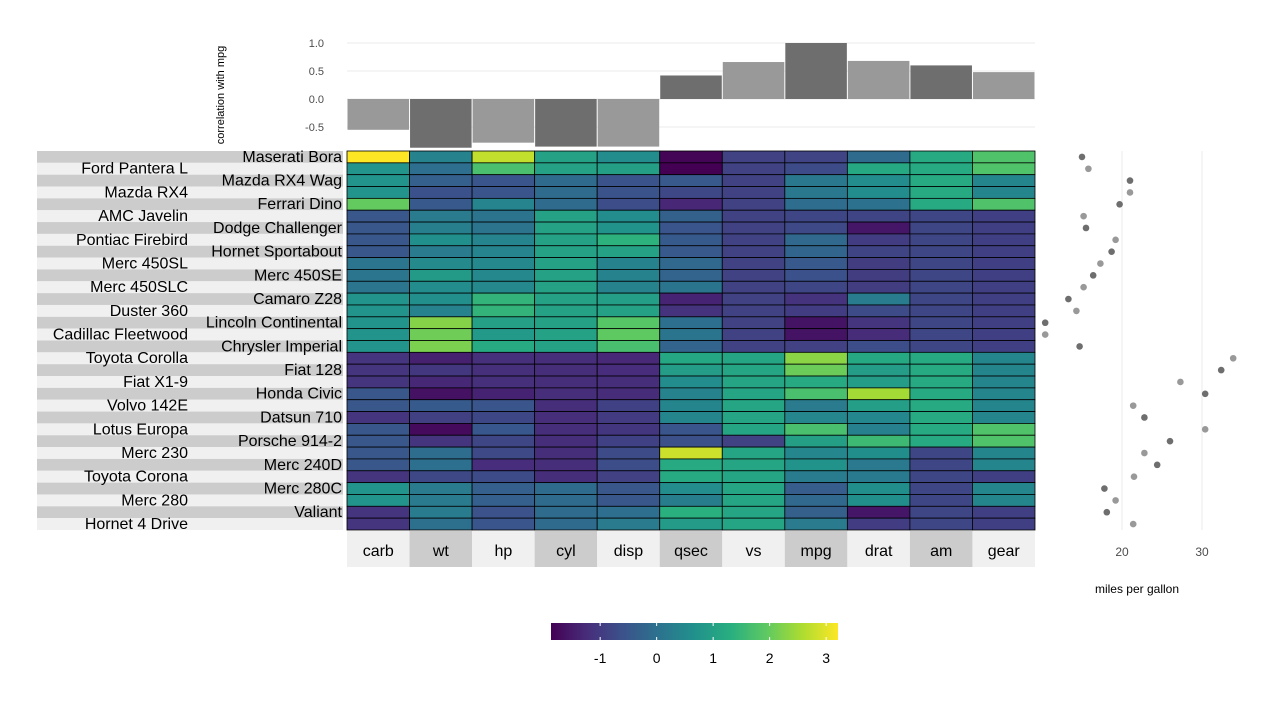 The width and height of the screenshot is (1280, 701). Describe the element at coordinates (140, 429) in the screenshot. I see `row-label: Lotus Europa` at that location.